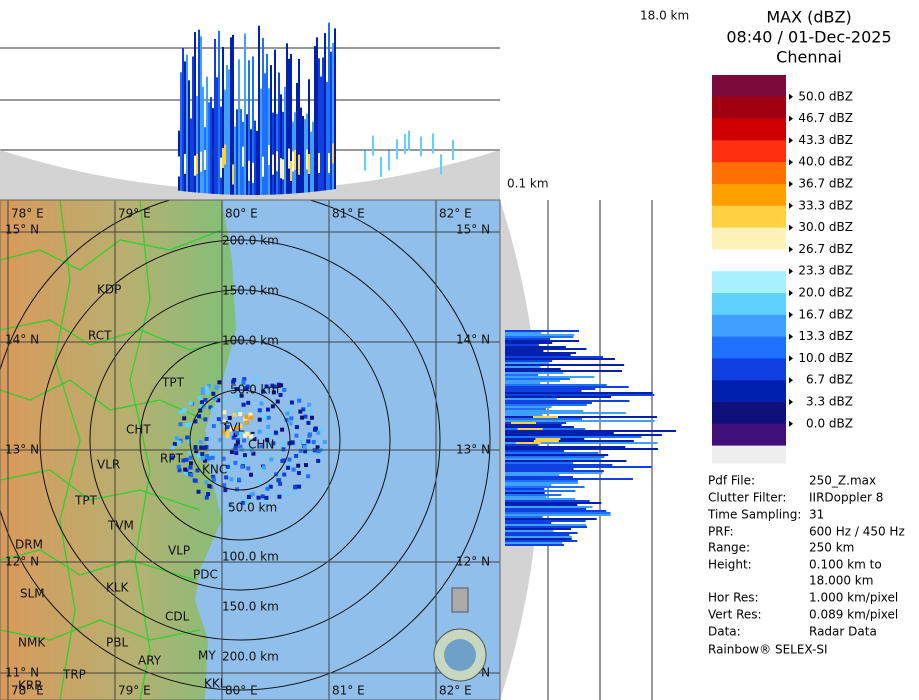 This screenshot has height=700, width=919. I want to click on city-label: CDL, so click(177, 617).